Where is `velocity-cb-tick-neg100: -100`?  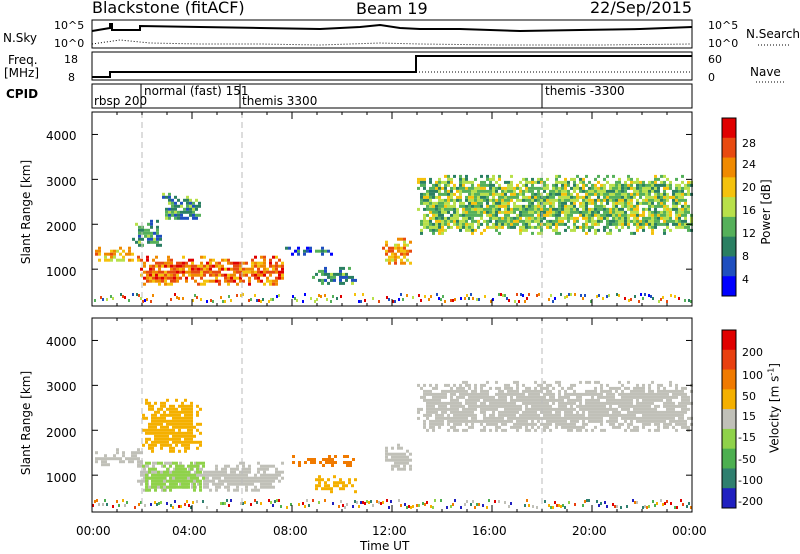
velocity-cb-tick-neg100: -100 is located at coordinates (750, 480).